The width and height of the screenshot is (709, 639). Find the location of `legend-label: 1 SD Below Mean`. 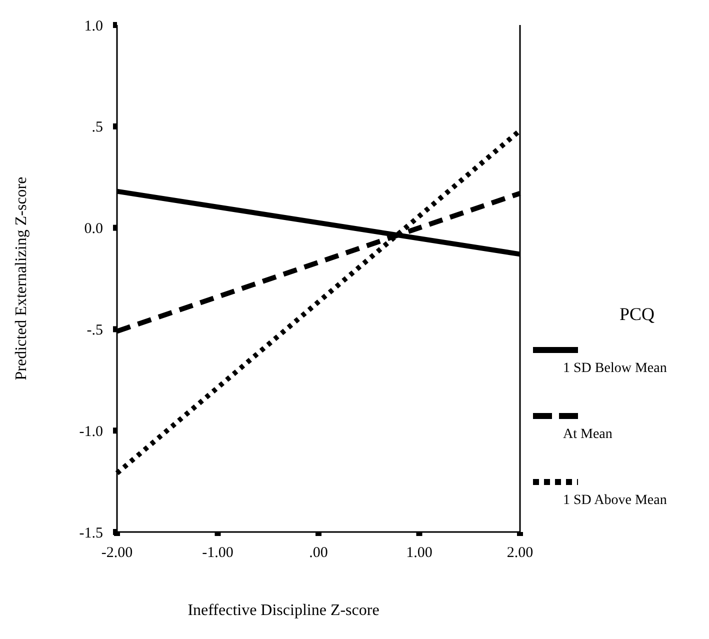

legend-label: 1 SD Below Mean is located at coordinates (615, 368).